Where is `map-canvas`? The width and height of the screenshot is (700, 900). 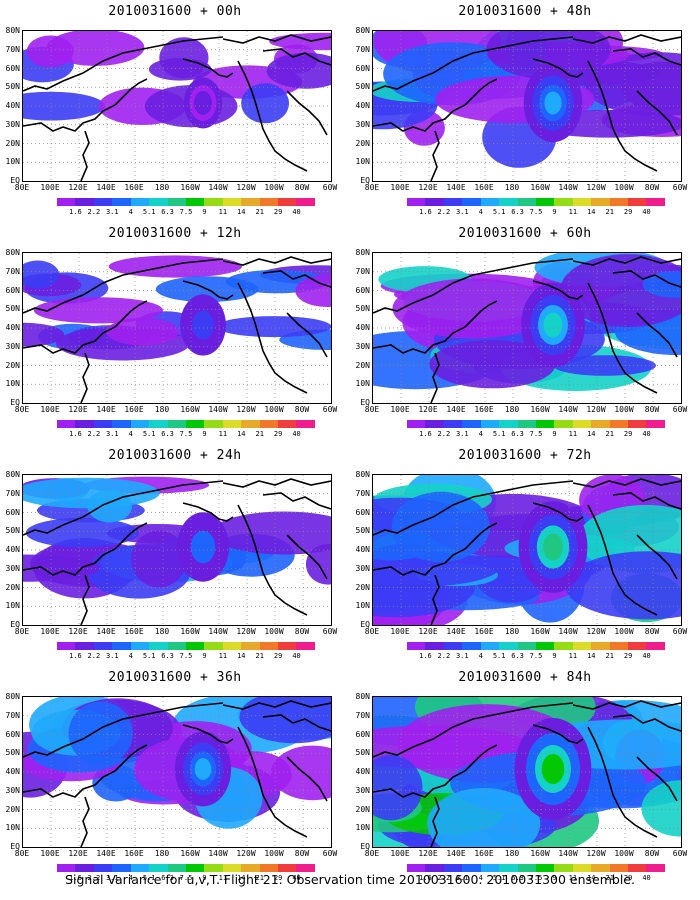
map-canvas is located at coordinates (177, 328).